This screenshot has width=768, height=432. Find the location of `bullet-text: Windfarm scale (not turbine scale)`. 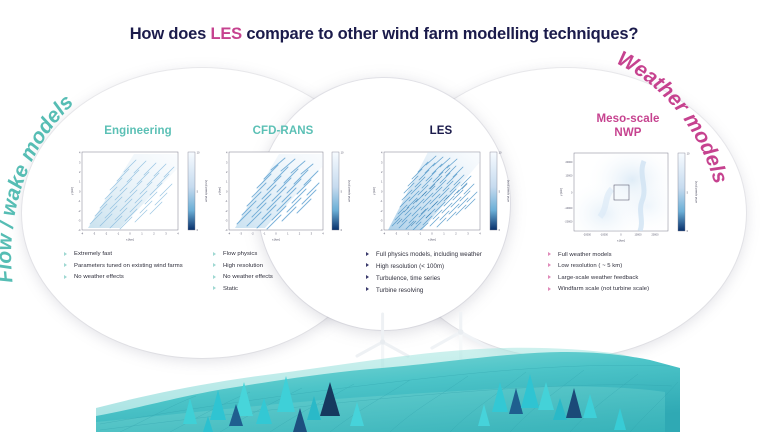

bullet-text: Windfarm scale (not turbine scale) is located at coordinates (604, 289).